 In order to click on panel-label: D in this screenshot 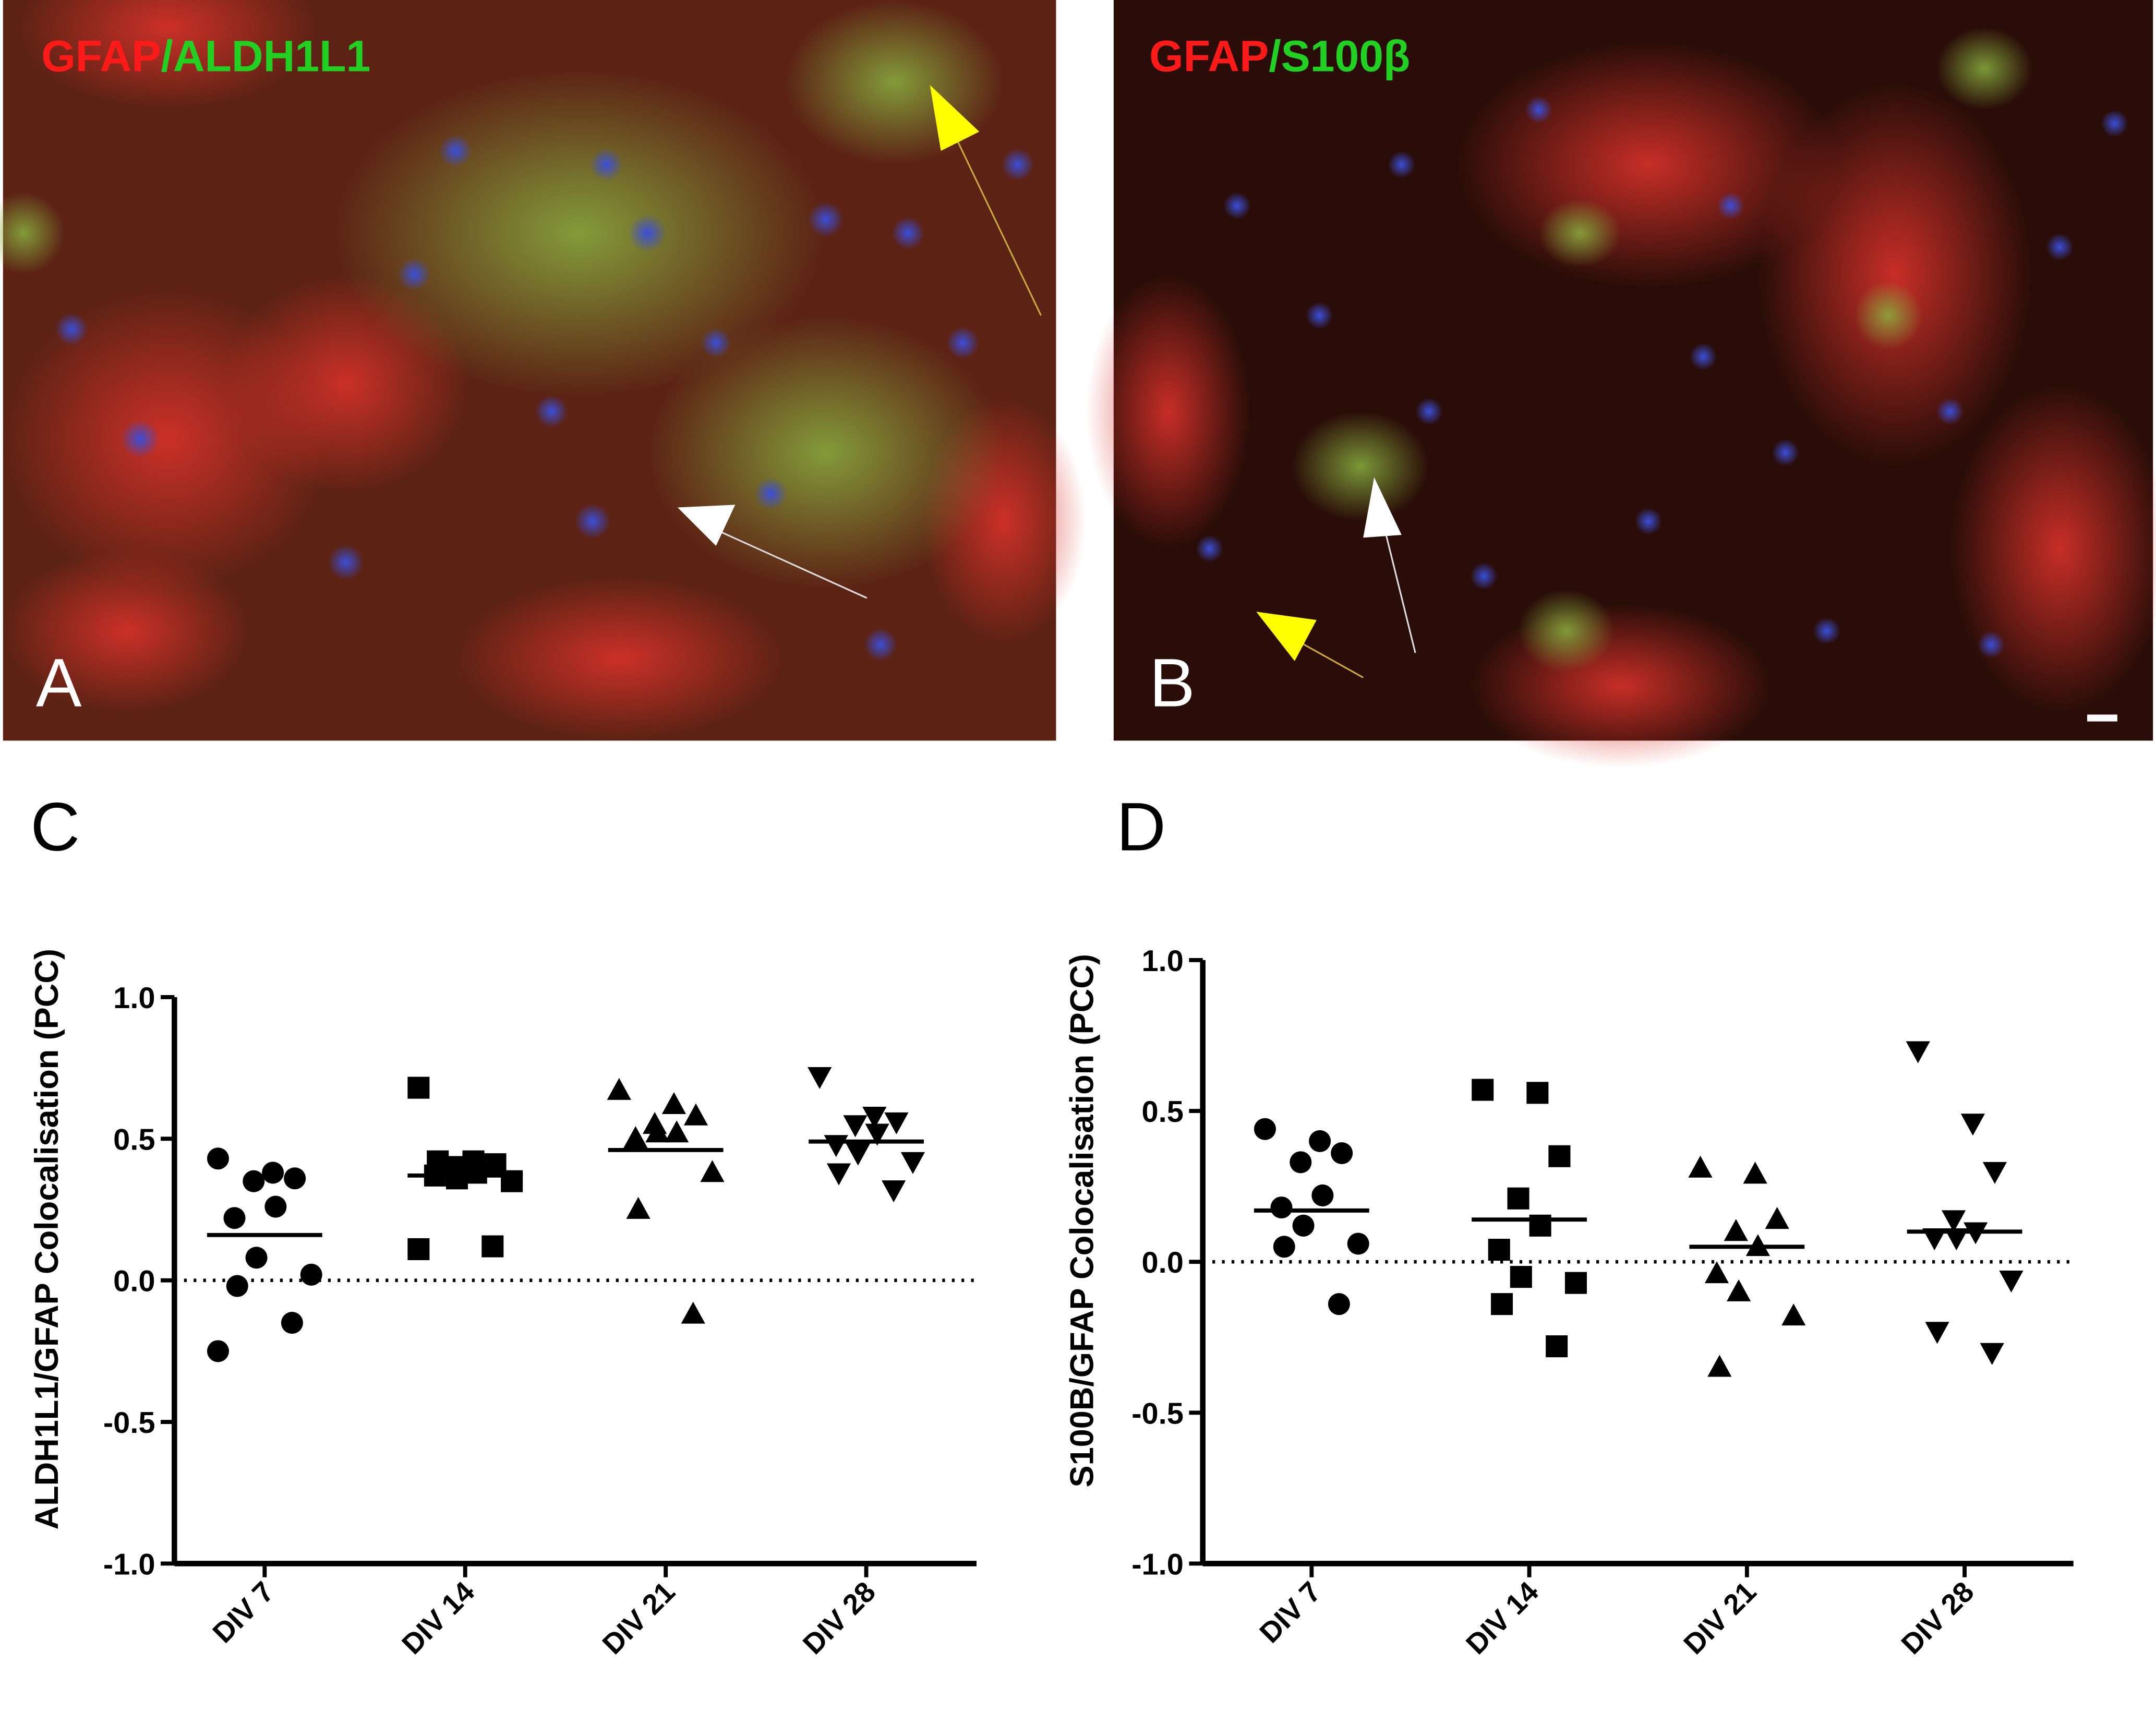, I will do `click(1141, 826)`.